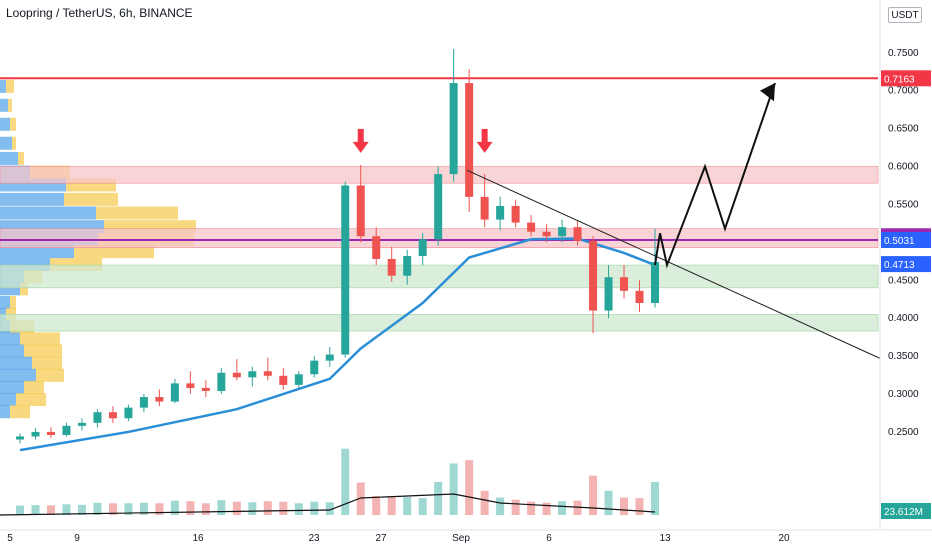  I want to click on price-tick: 0.2500, so click(903, 432).